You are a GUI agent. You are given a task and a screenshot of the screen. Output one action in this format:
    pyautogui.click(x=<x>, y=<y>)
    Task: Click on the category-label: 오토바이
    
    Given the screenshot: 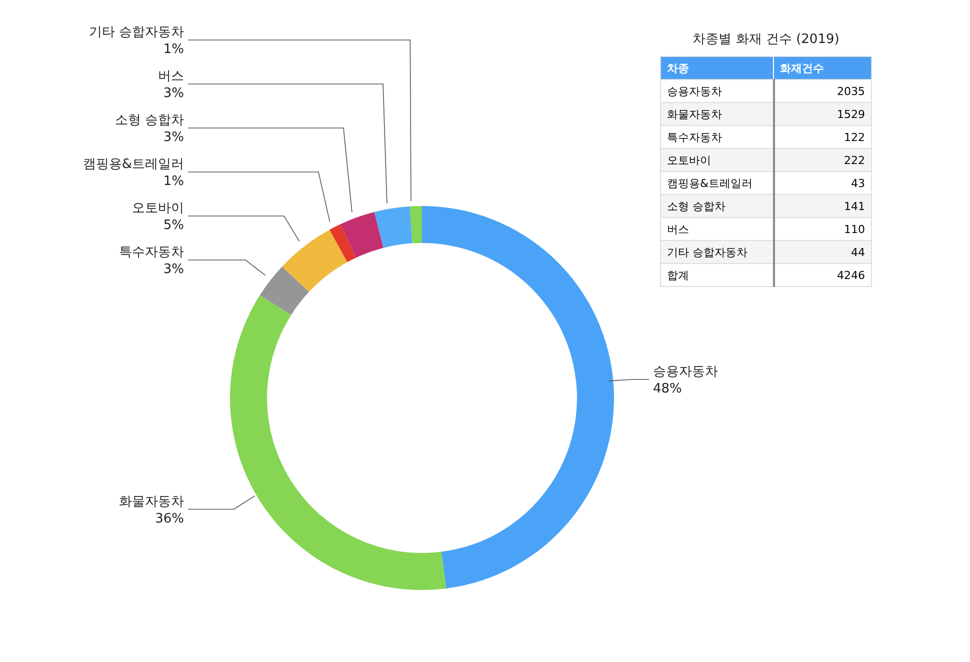 What is the action you would take?
    pyautogui.click(x=717, y=160)
    